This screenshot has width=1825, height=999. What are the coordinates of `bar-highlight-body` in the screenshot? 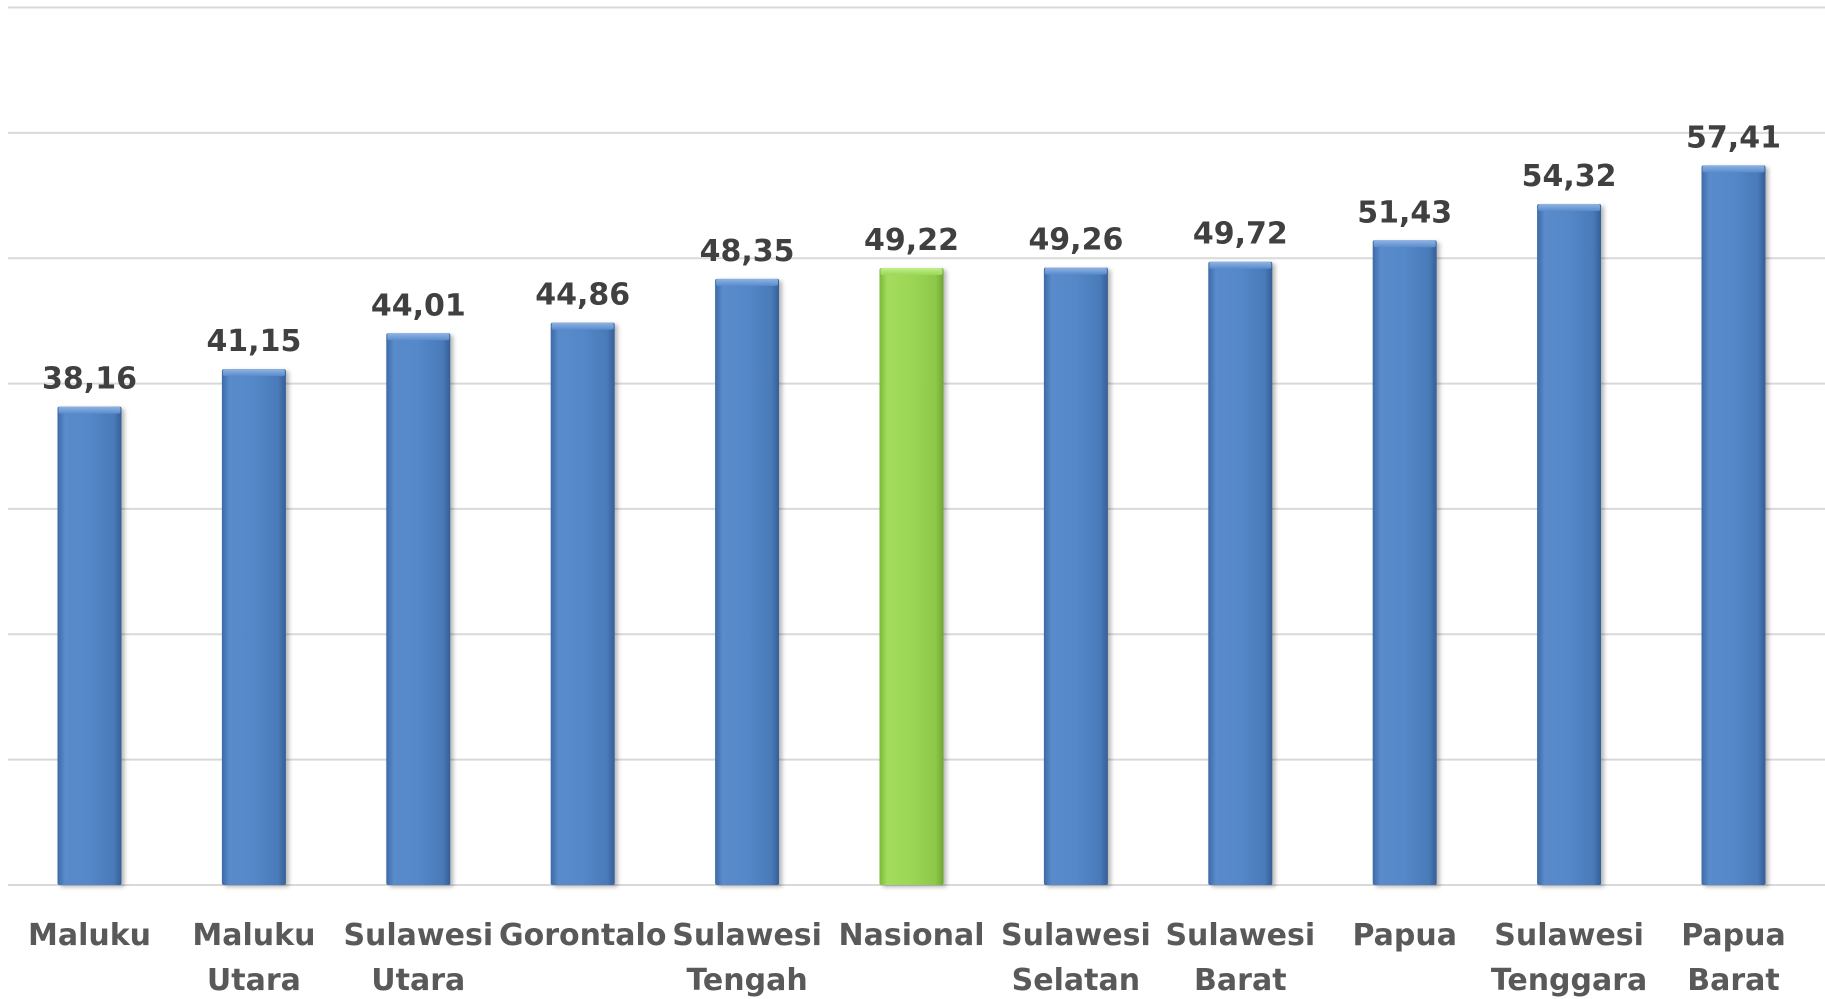 It's located at (911, 576).